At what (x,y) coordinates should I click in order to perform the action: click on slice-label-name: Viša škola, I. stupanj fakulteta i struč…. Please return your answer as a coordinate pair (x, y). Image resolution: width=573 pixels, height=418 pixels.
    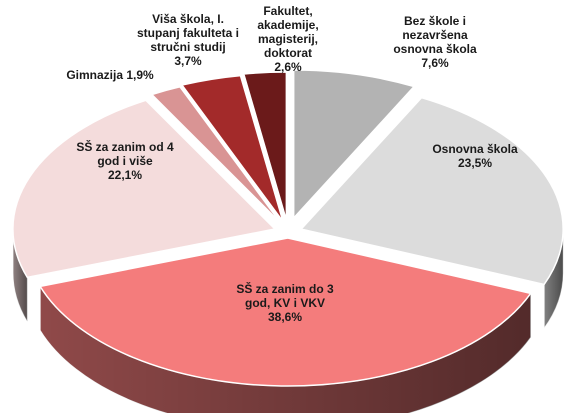
    Looking at the image, I should click on (188, 33).